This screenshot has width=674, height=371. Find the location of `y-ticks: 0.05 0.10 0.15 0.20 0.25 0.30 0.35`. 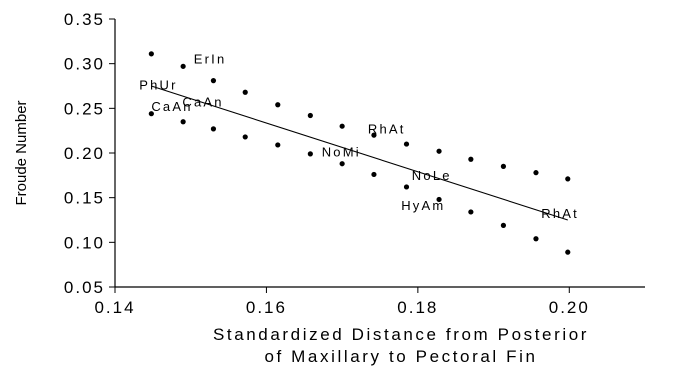

y-ticks: 0.05 0.10 0.15 0.20 0.25 0.30 0.35 is located at coordinates (89, 153).